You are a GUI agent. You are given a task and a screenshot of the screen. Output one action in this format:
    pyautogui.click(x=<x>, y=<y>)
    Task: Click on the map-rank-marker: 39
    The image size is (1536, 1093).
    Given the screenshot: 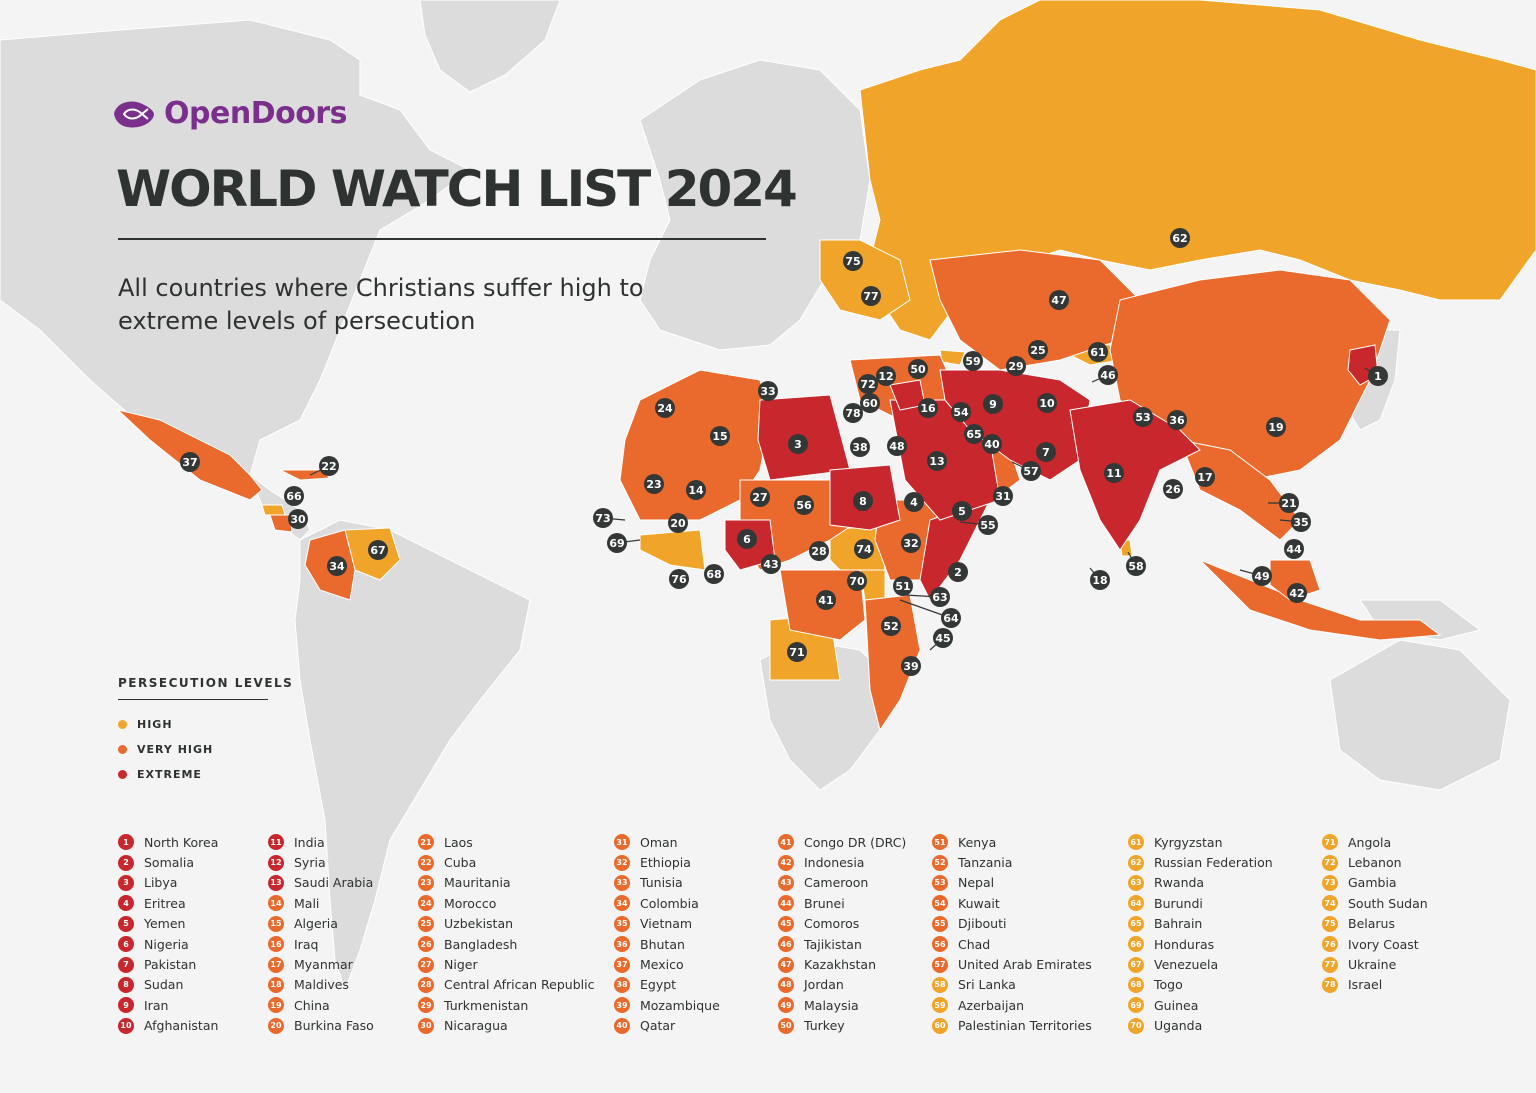 What is the action you would take?
    pyautogui.click(x=911, y=666)
    